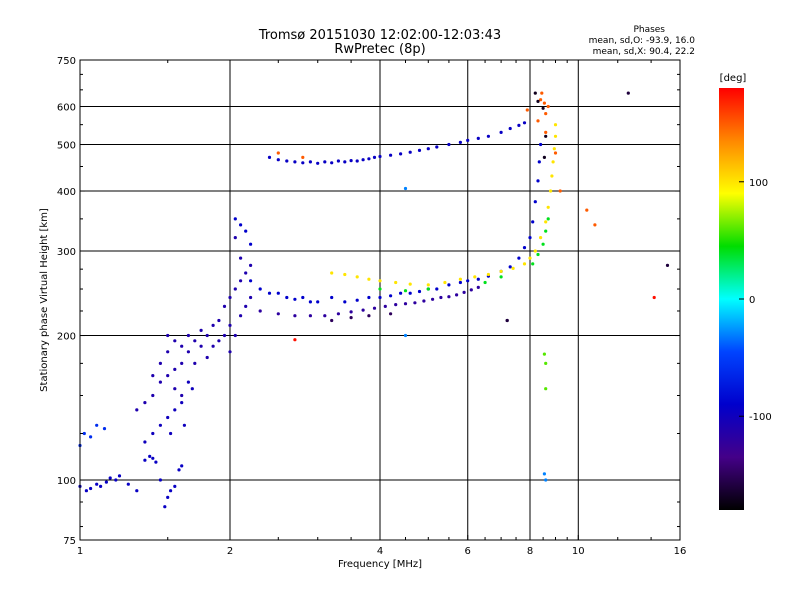  Describe the element at coordinates (578, 551) in the screenshot. I see `x-tick-label: 10` at that location.